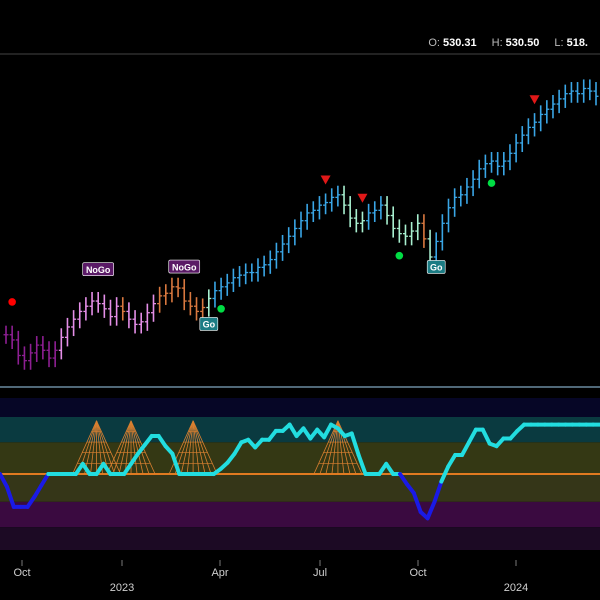 The height and width of the screenshot is (600, 600). What do you see at coordinates (270, 577) in the screenshot?
I see `x-axis: Oct 2023 Apr Jul Oct 2024` at bounding box center [270, 577].